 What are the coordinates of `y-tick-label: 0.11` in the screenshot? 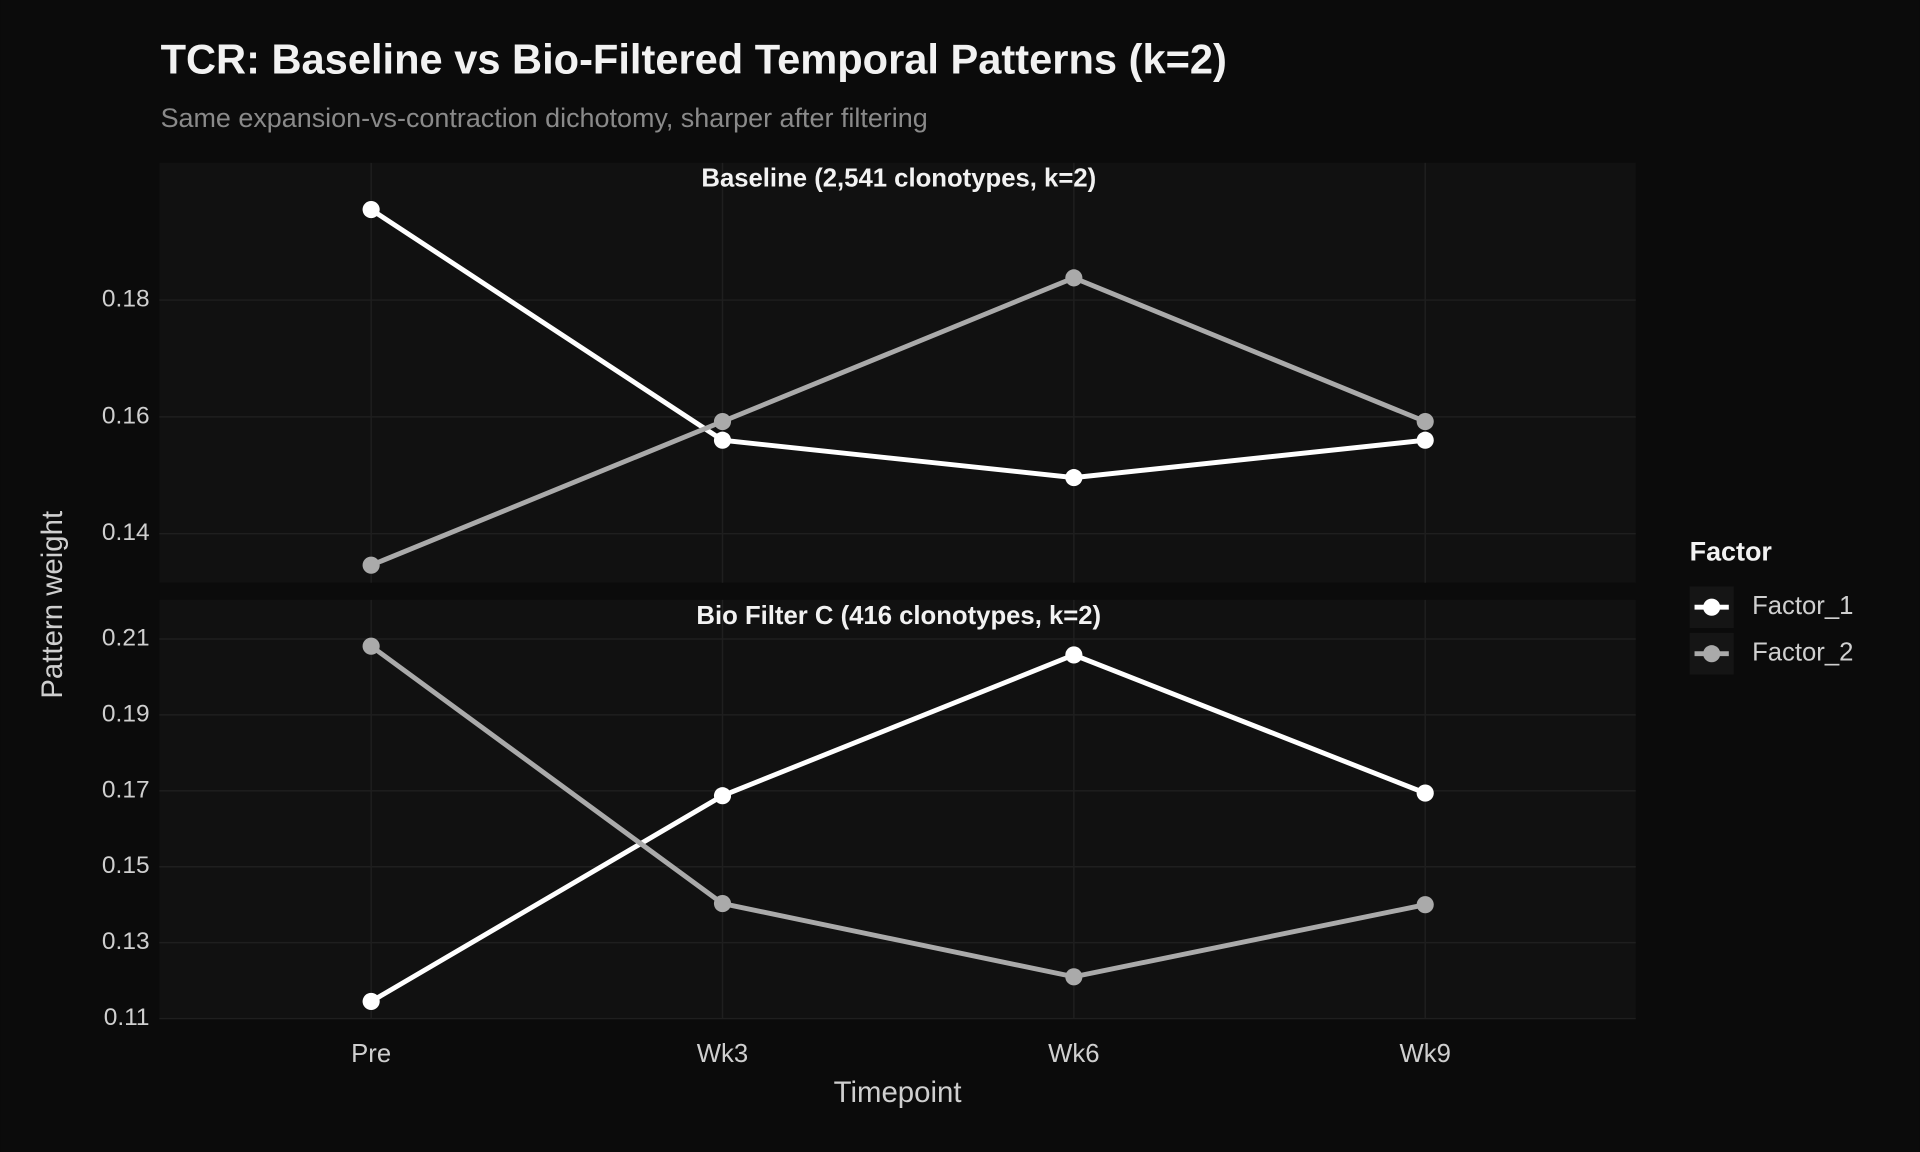 It's located at (127, 1017).